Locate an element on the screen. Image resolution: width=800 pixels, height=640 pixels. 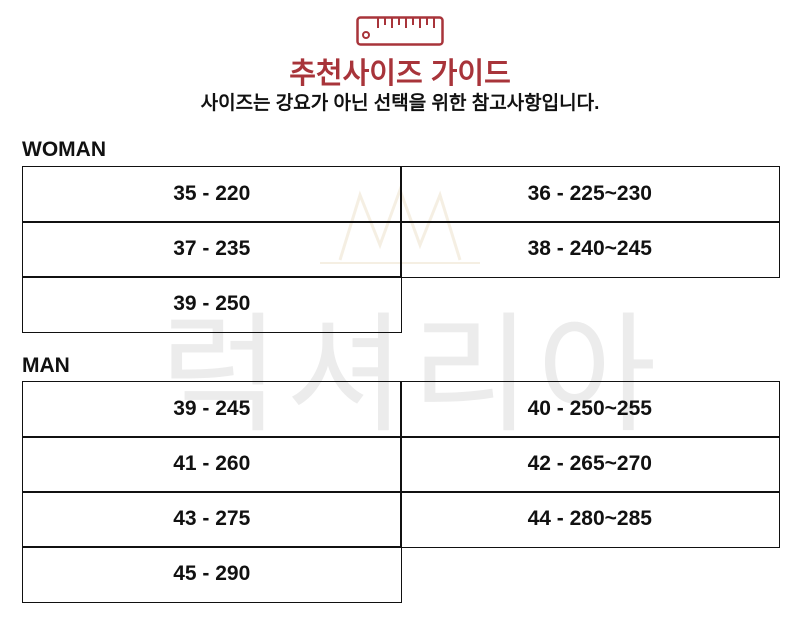
size-cell: 37 - 235 is located at coordinates (212, 249).